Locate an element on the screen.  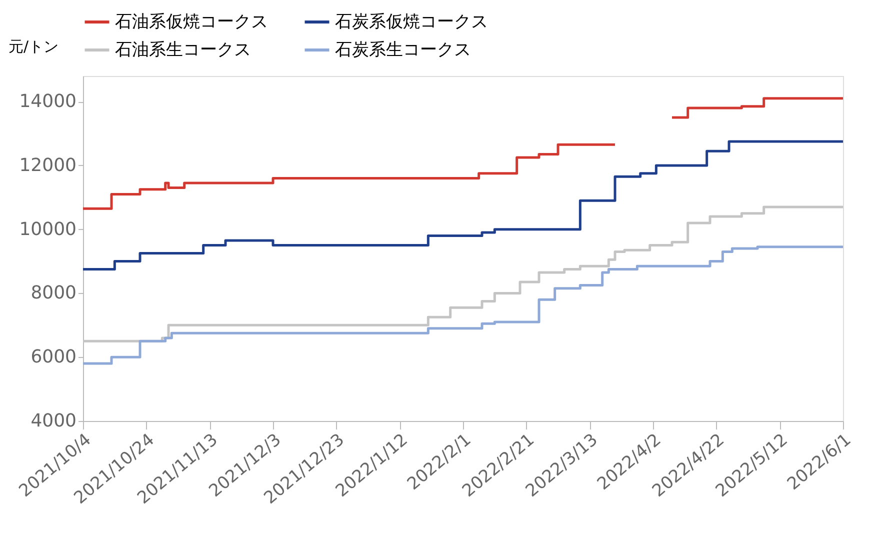
y-tick-label: 14000 is located at coordinates (47, 101).